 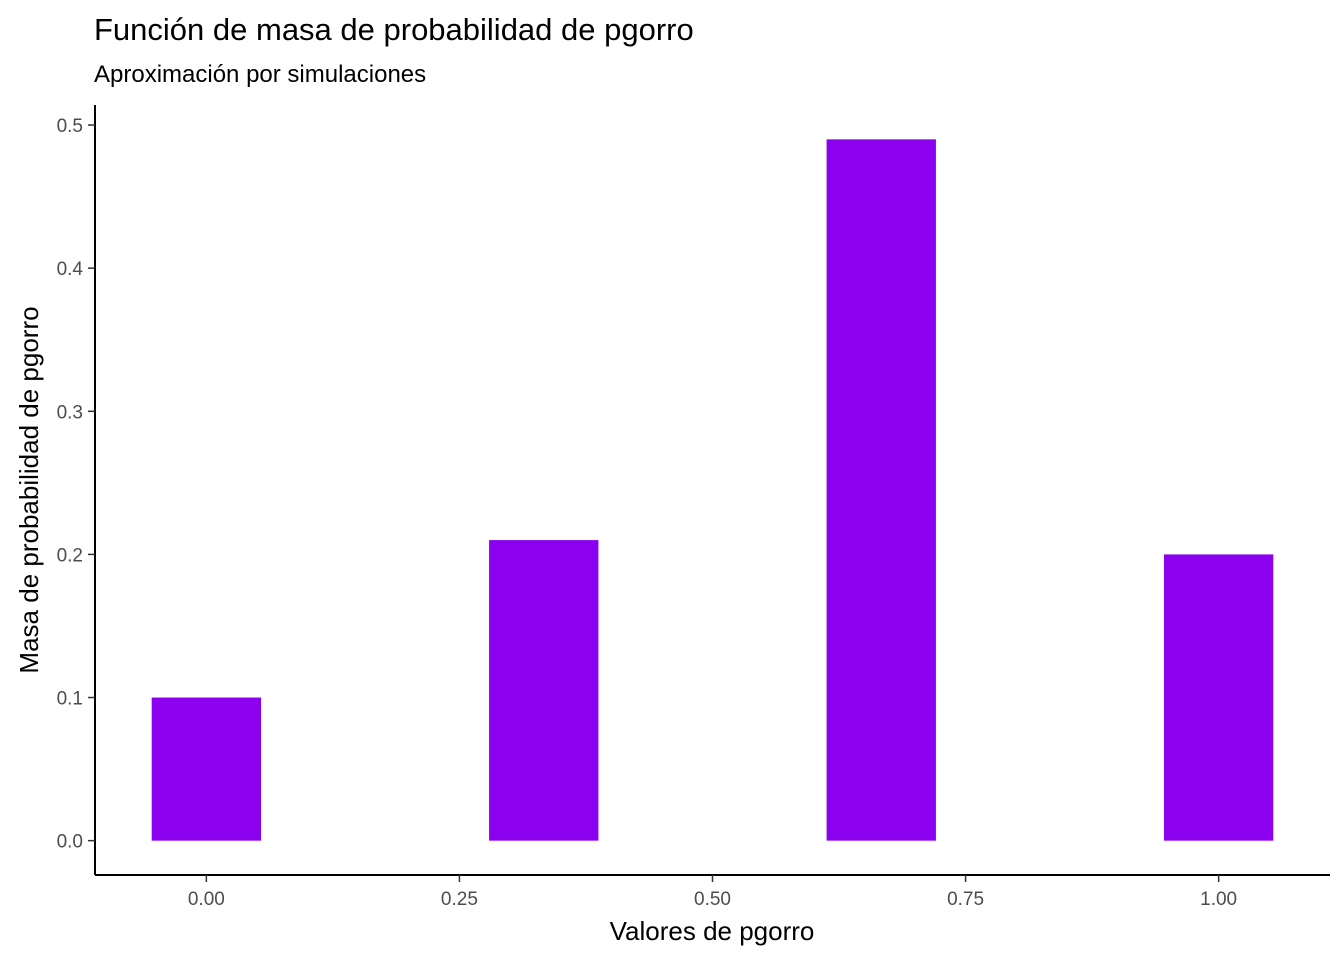 What do you see at coordinates (70, 126) in the screenshot?
I see `y-tick-label: 0.5` at bounding box center [70, 126].